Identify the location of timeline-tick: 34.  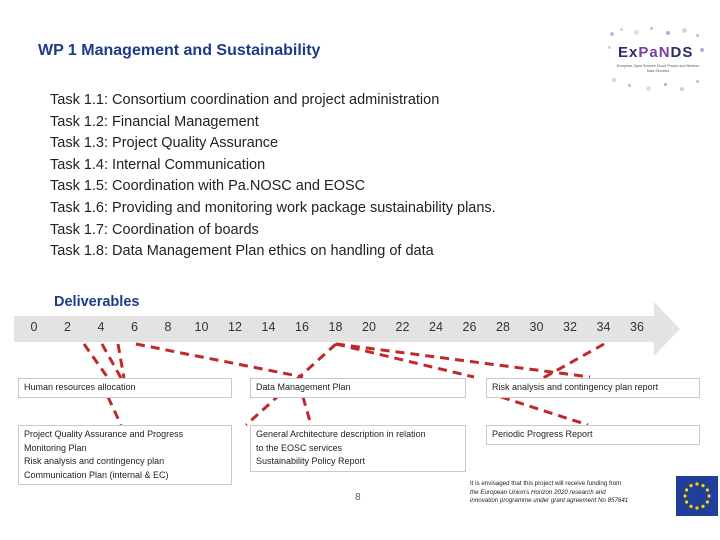
(603, 327).